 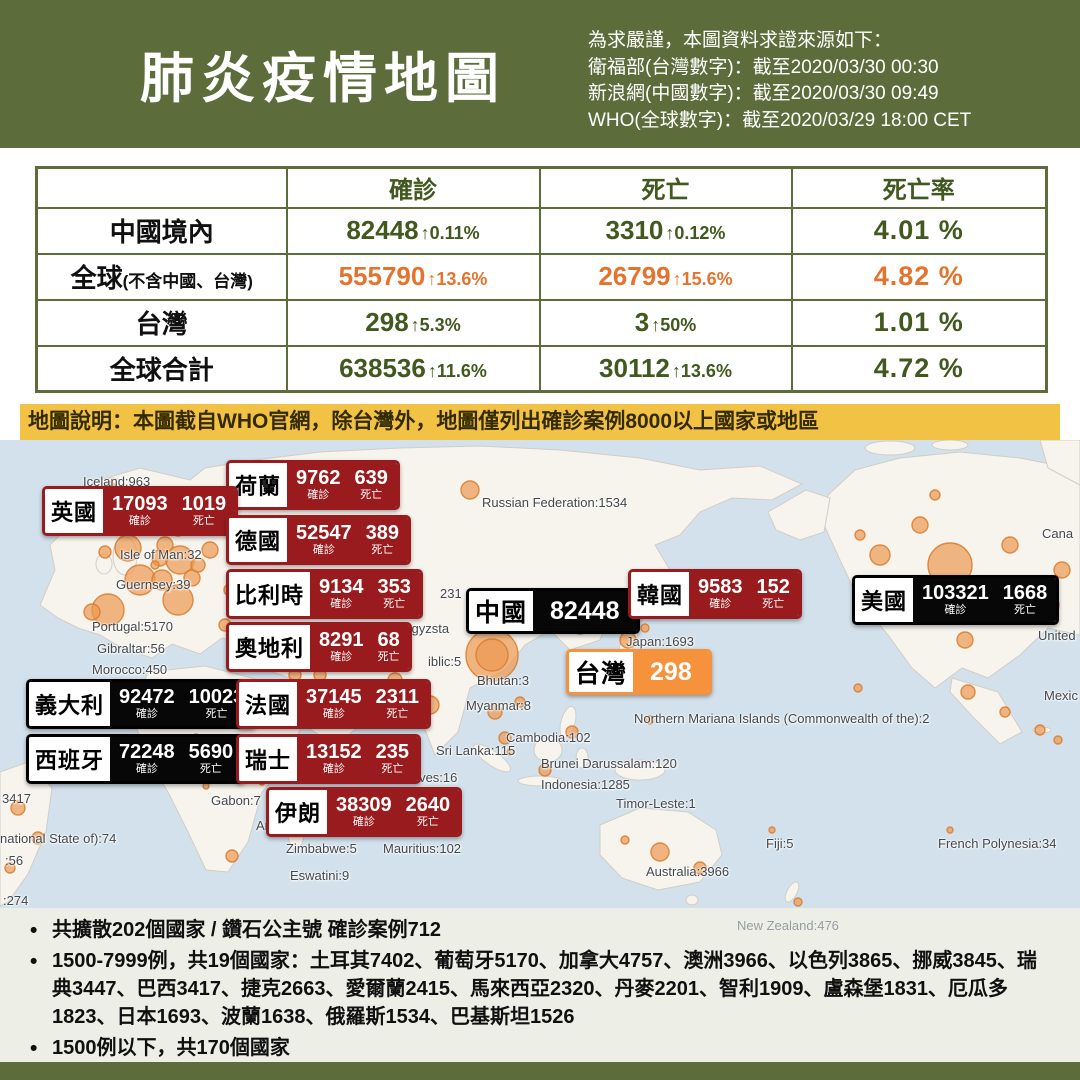 I want to click on table-row: 全球(不含中國、台灣) 555790 ↑13.6% 26799 ↑15.6% 4.82 %, so click(x=541, y=276).